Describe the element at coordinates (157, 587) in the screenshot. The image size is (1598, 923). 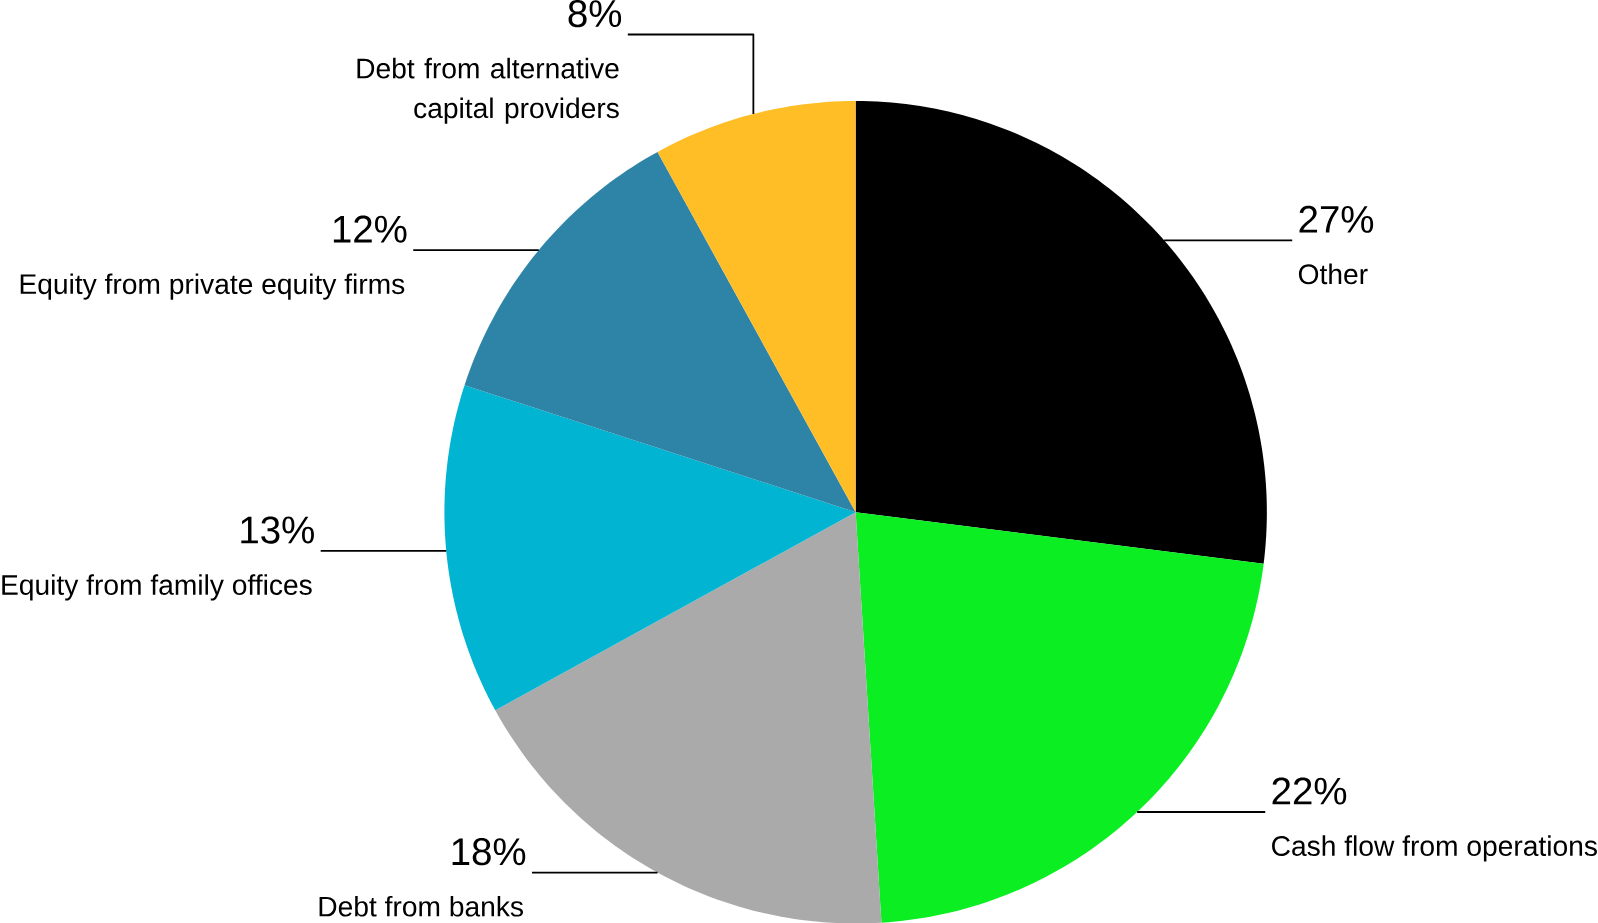
I see `slice-label: Equity from family offices` at that location.